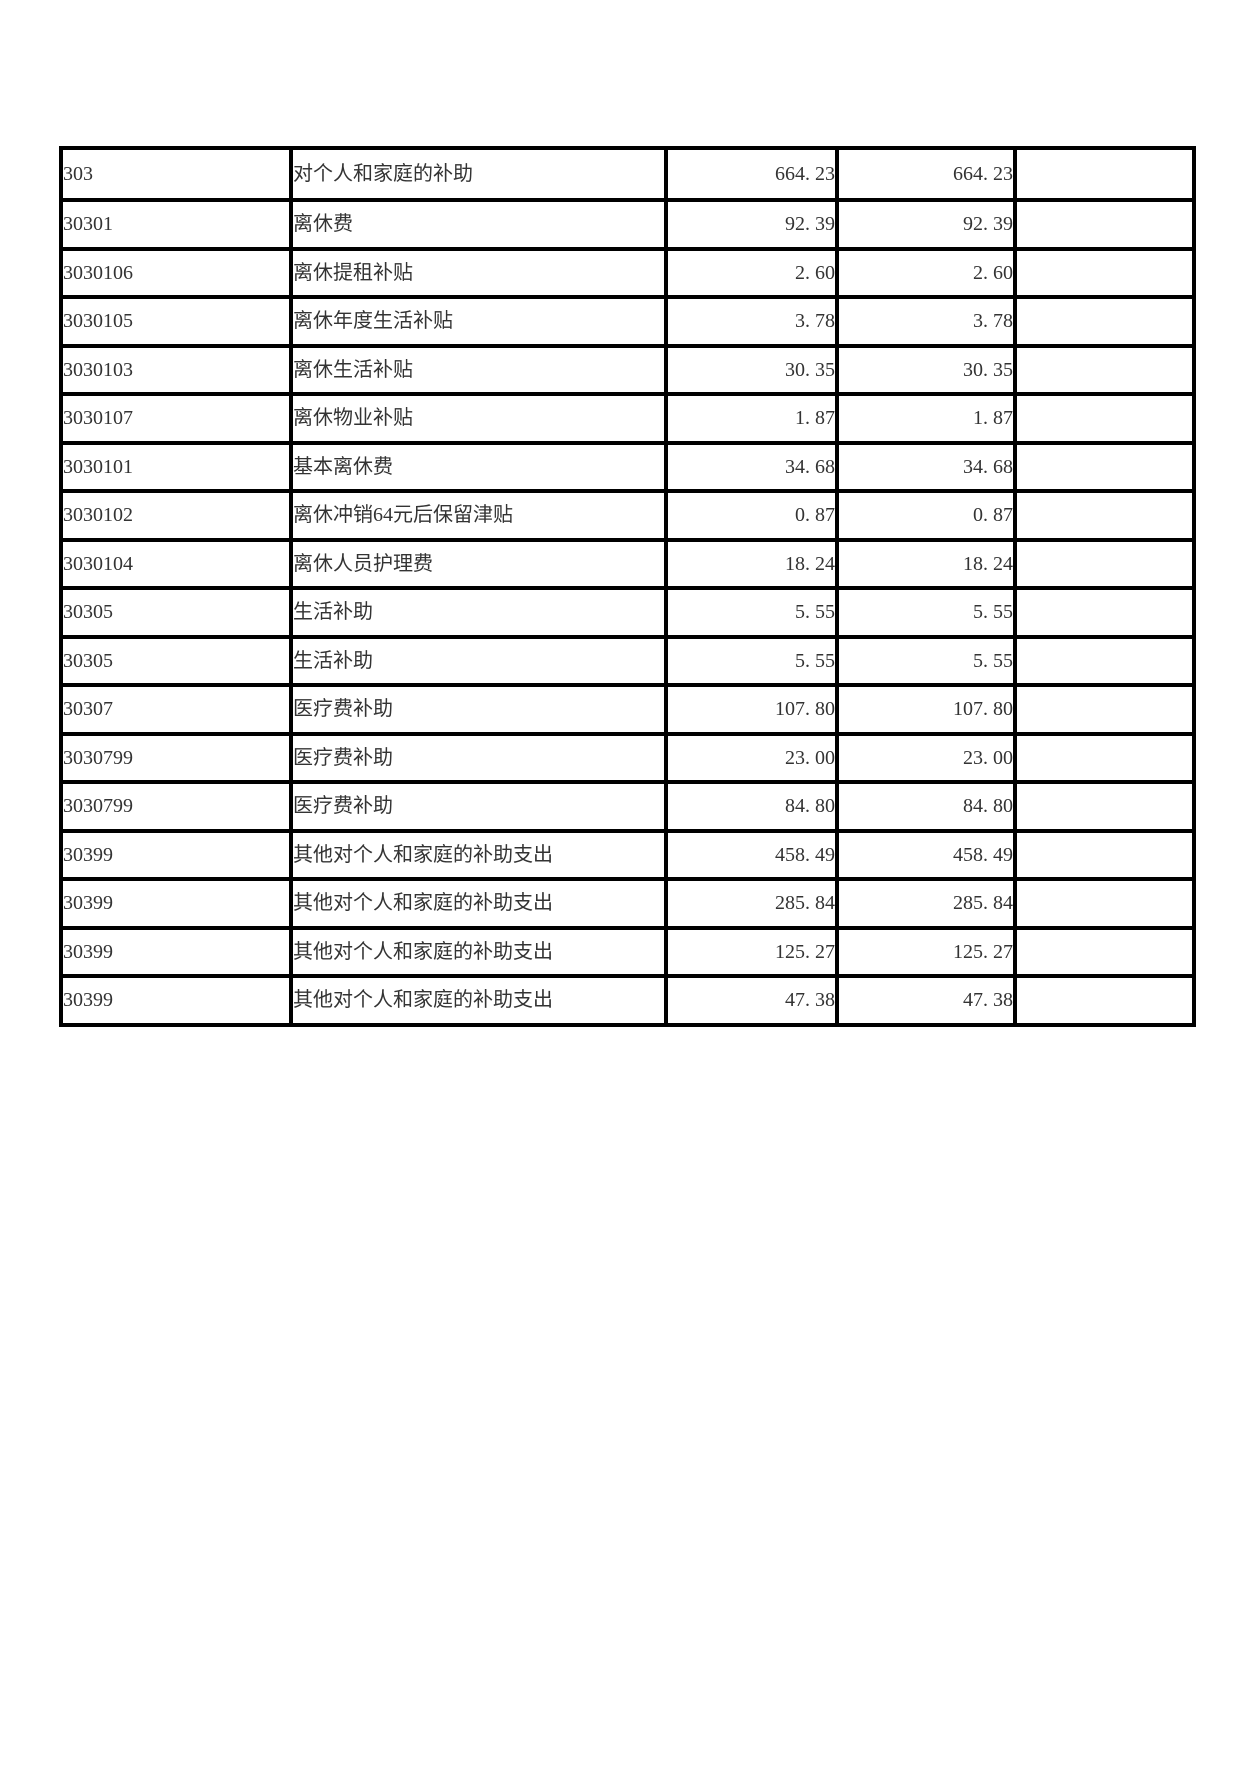 This screenshot has width=1256, height=1777. I want to click on budget-amount-cell: 458. 49, so click(751, 854).